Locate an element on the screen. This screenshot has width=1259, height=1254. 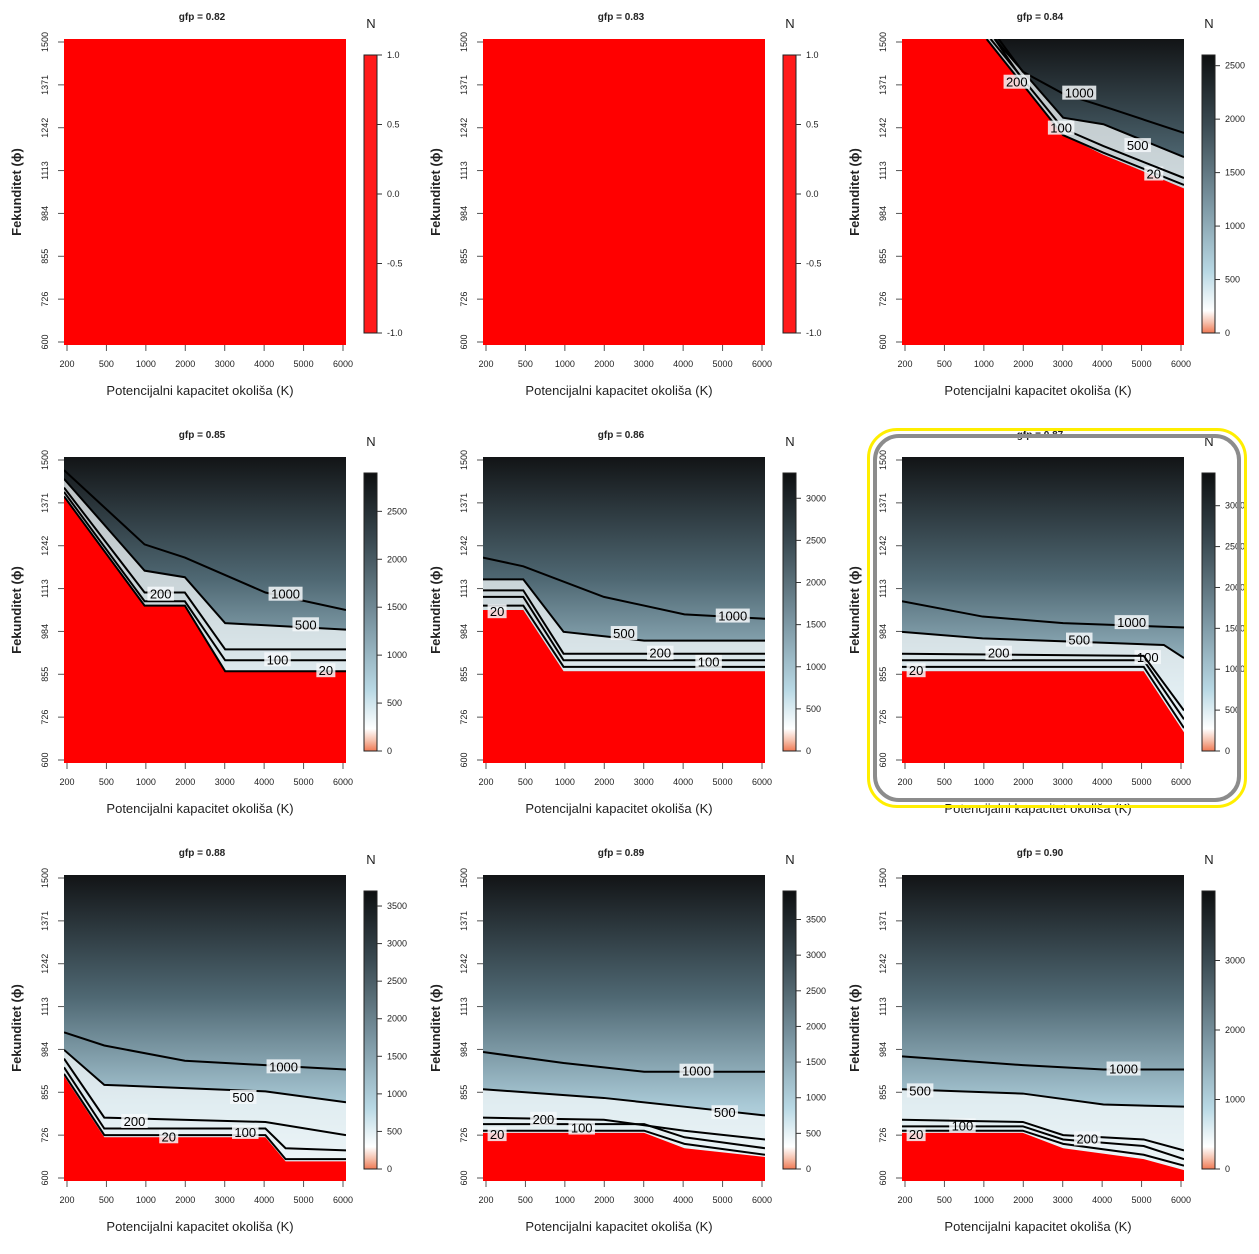
colorbar-tick-label: -0.5 is located at coordinates (814, 264).